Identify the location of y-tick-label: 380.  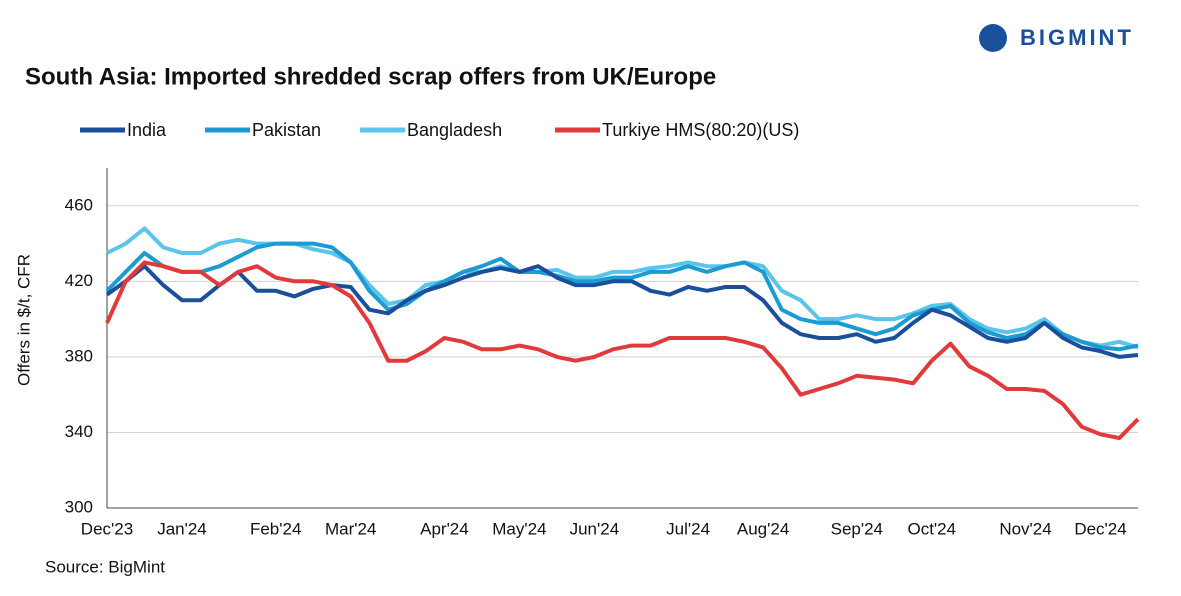
(79, 355).